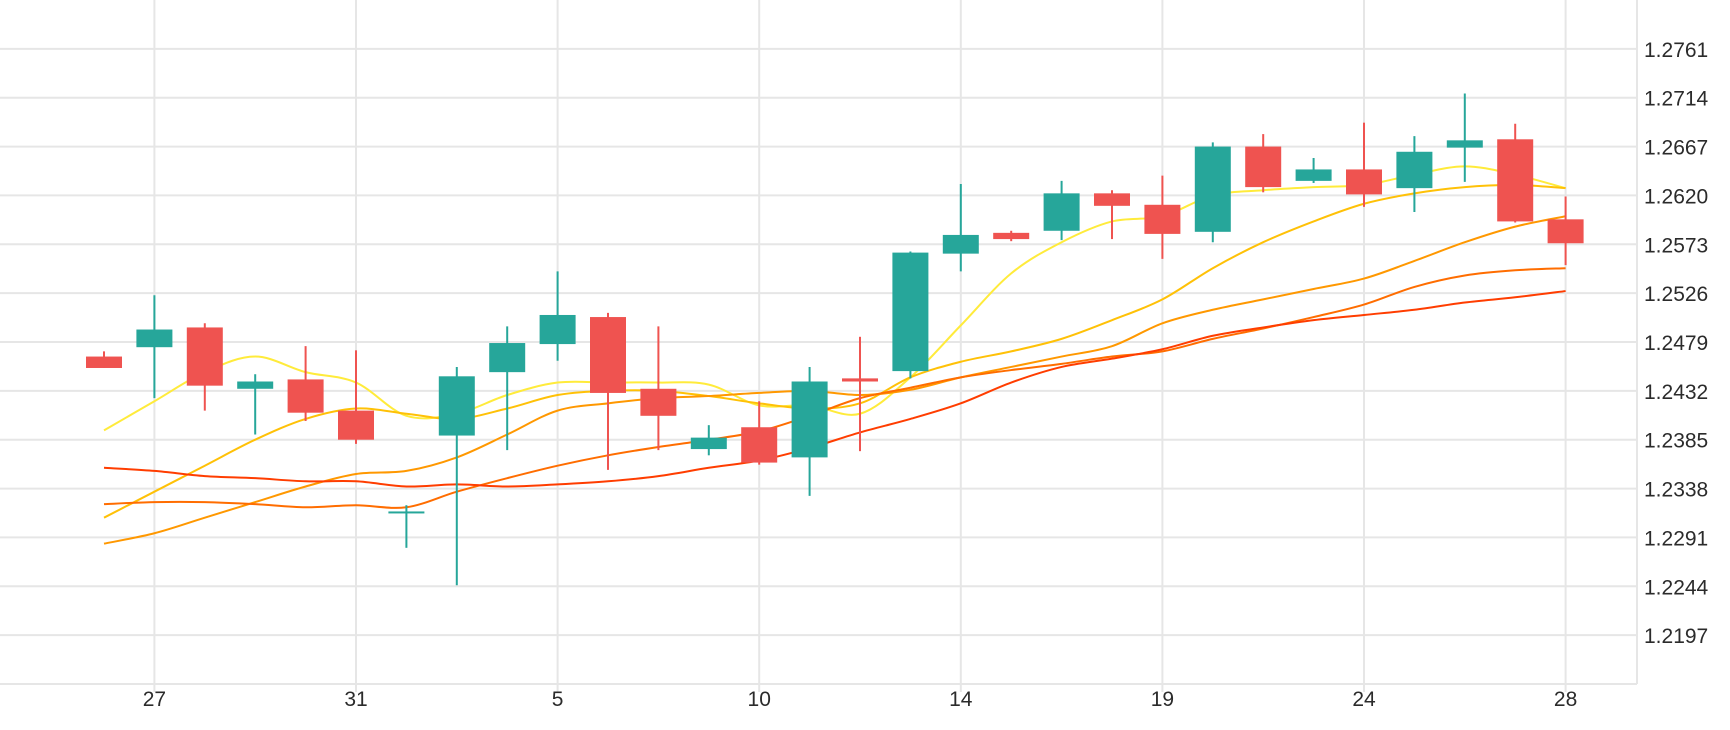 This screenshot has width=1730, height=730. What do you see at coordinates (1565, 699) in the screenshot?
I see `time-tick-label: 28` at bounding box center [1565, 699].